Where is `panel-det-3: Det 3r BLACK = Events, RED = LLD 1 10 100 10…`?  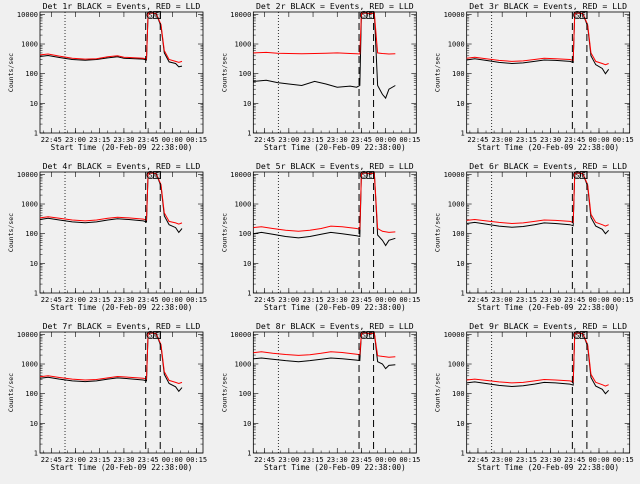
panel-det-3: Det 3r BLACK = Events, RED = LLD 1 10 100 10… is located at coordinates (534, 76).